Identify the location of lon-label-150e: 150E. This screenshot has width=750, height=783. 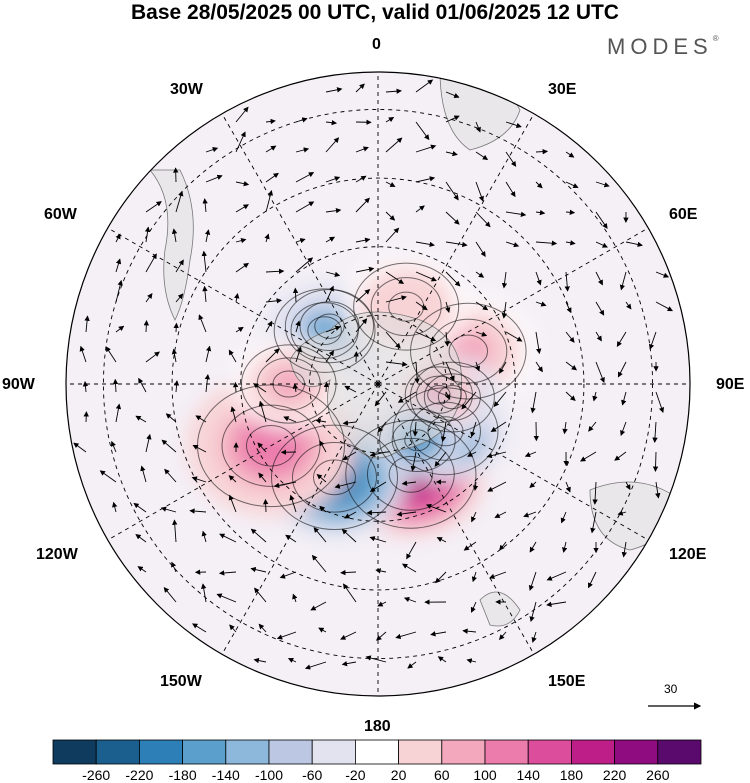
(567, 681).